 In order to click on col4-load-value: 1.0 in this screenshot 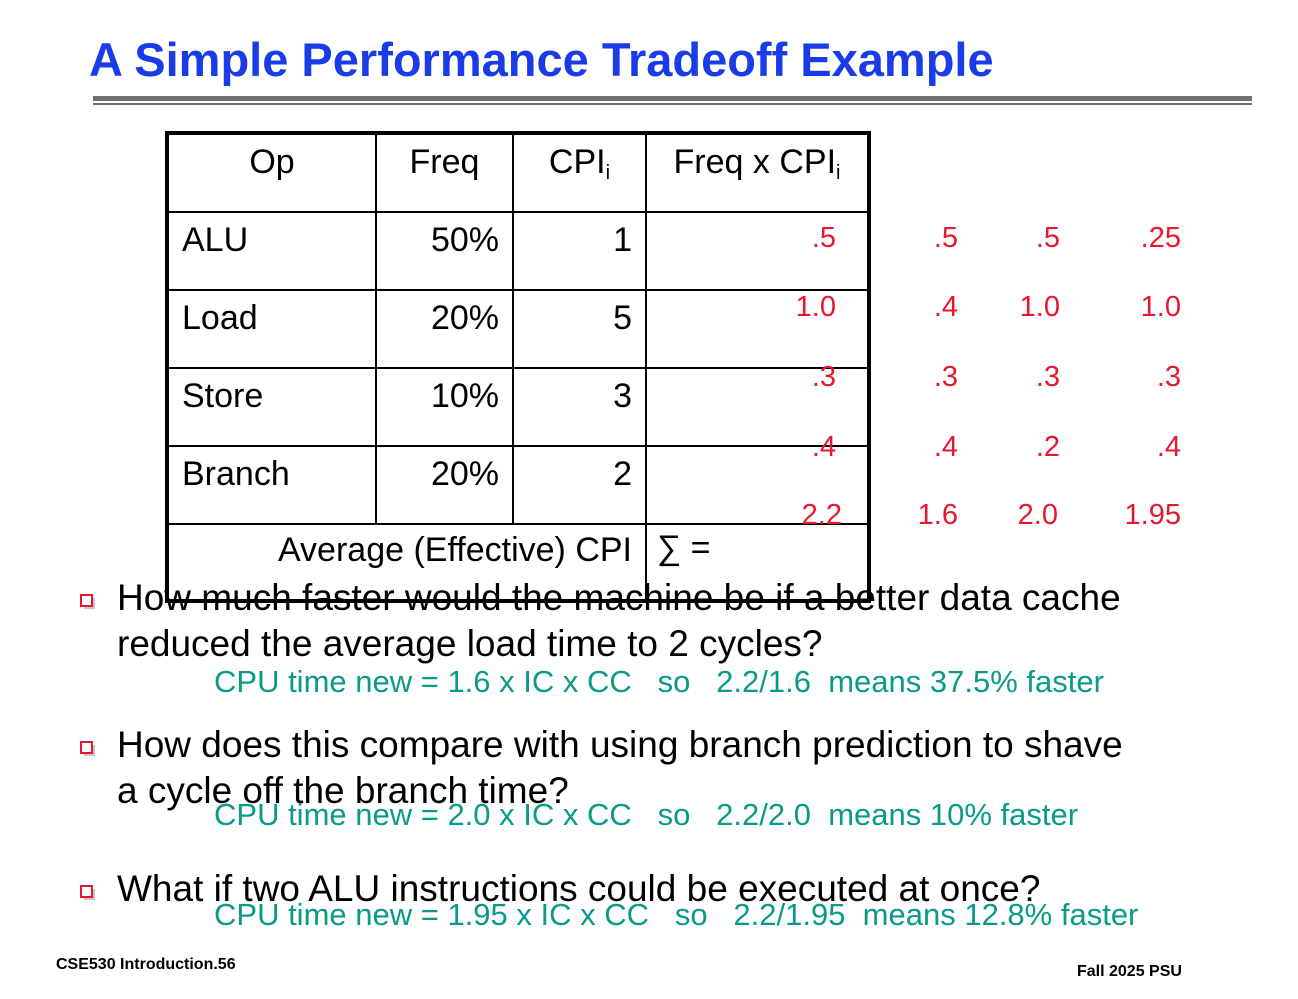, I will do `click(1160, 307)`.